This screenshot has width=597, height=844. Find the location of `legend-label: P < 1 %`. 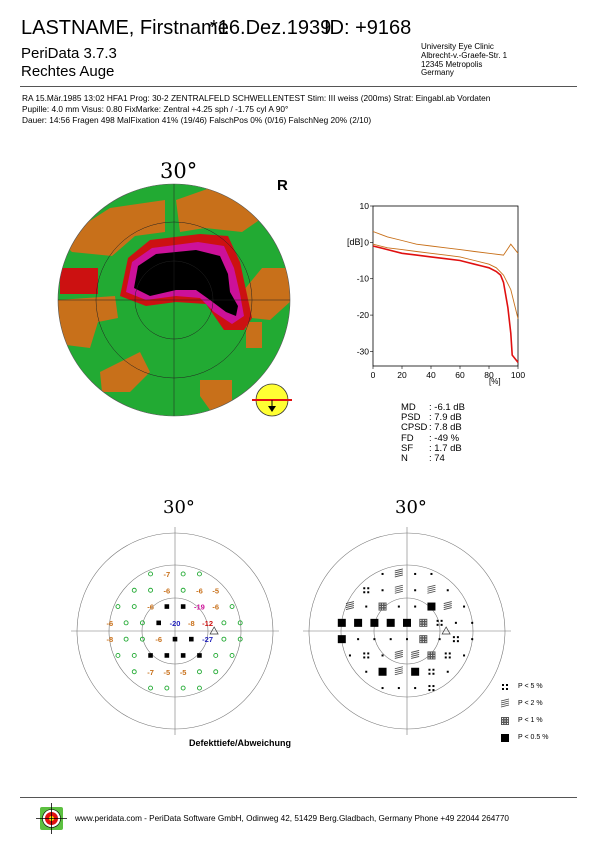

legend-label: P < 1 % is located at coordinates (530, 720).